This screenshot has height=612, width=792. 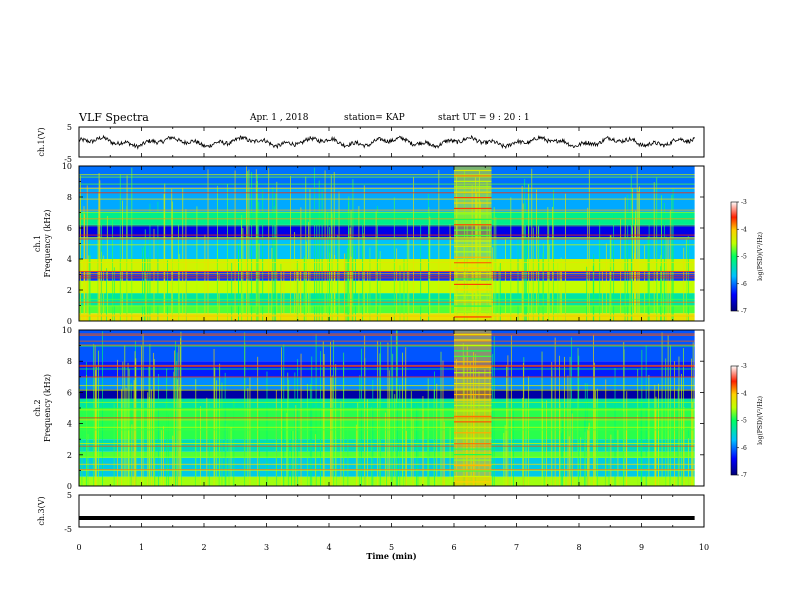 I want to click on ch1-colorbar-tick-label: -5, so click(x=744, y=257).